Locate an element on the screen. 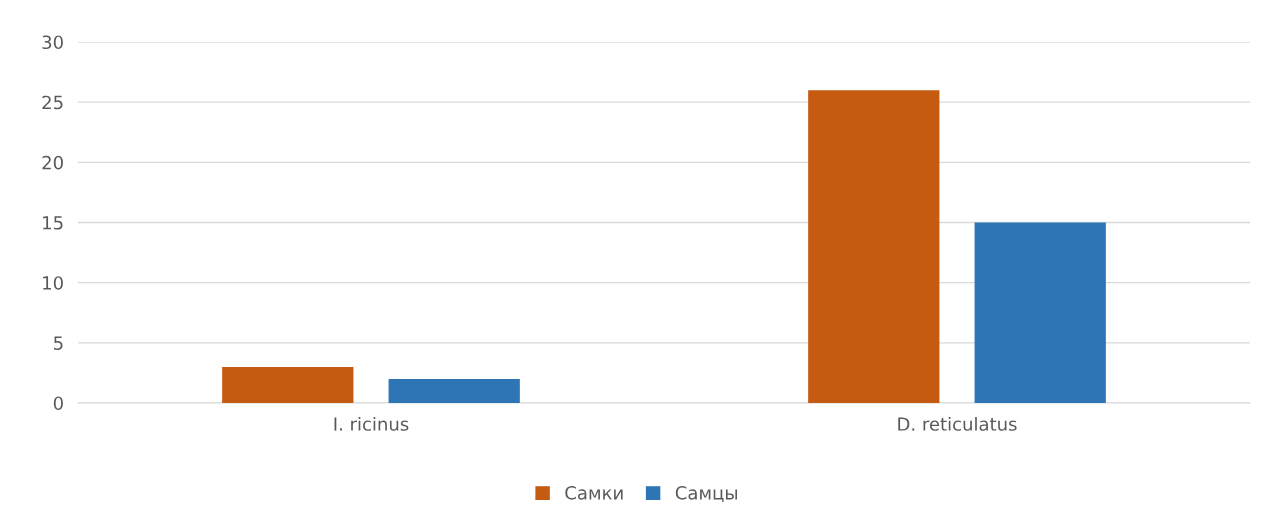 Image resolution: width=1274 pixels, height=530 pixels. y-tick-label: 10 is located at coordinates (53, 283).